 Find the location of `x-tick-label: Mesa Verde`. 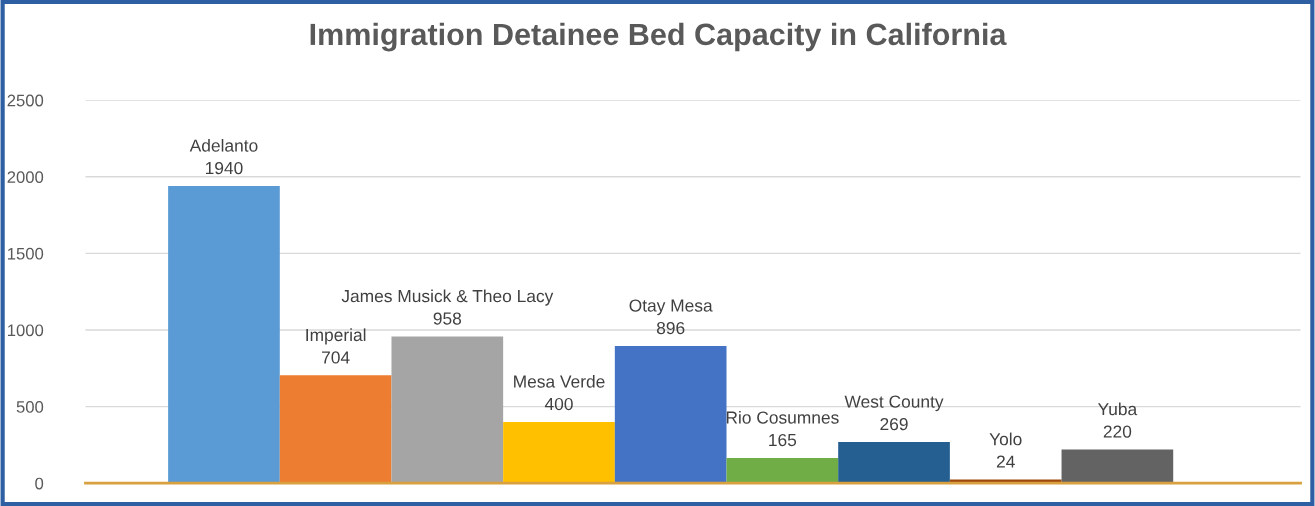

x-tick-label: Mesa Verde is located at coordinates (559, 381).